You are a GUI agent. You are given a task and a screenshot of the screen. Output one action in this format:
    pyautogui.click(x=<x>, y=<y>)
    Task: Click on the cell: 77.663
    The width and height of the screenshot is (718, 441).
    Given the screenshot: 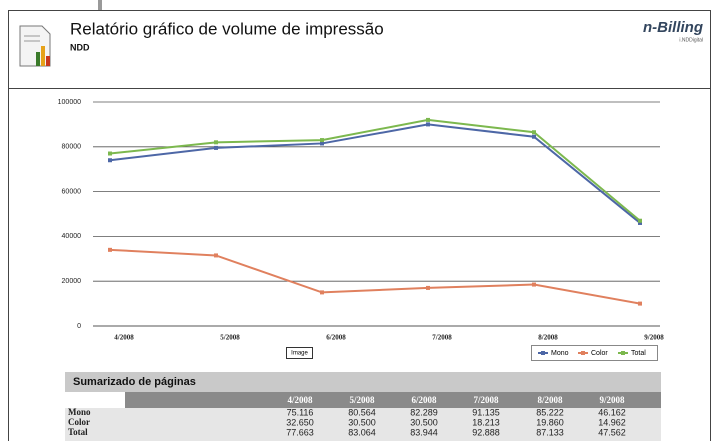 What is the action you would take?
    pyautogui.click(x=300, y=432)
    